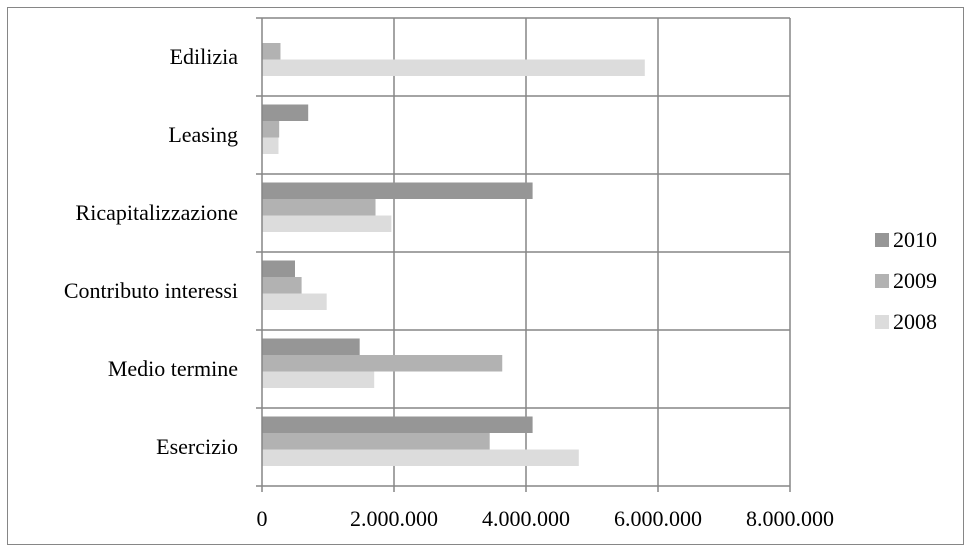  Describe the element at coordinates (282, 285) in the screenshot. I see `bar-2009-contributo-interessi` at that location.